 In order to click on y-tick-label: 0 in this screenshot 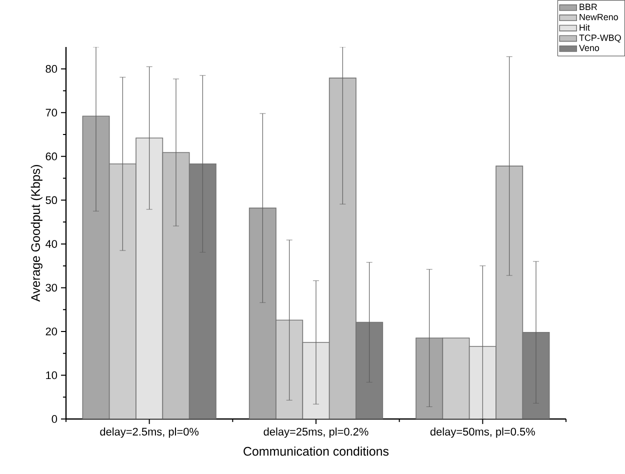, I will do `click(55, 419)`.